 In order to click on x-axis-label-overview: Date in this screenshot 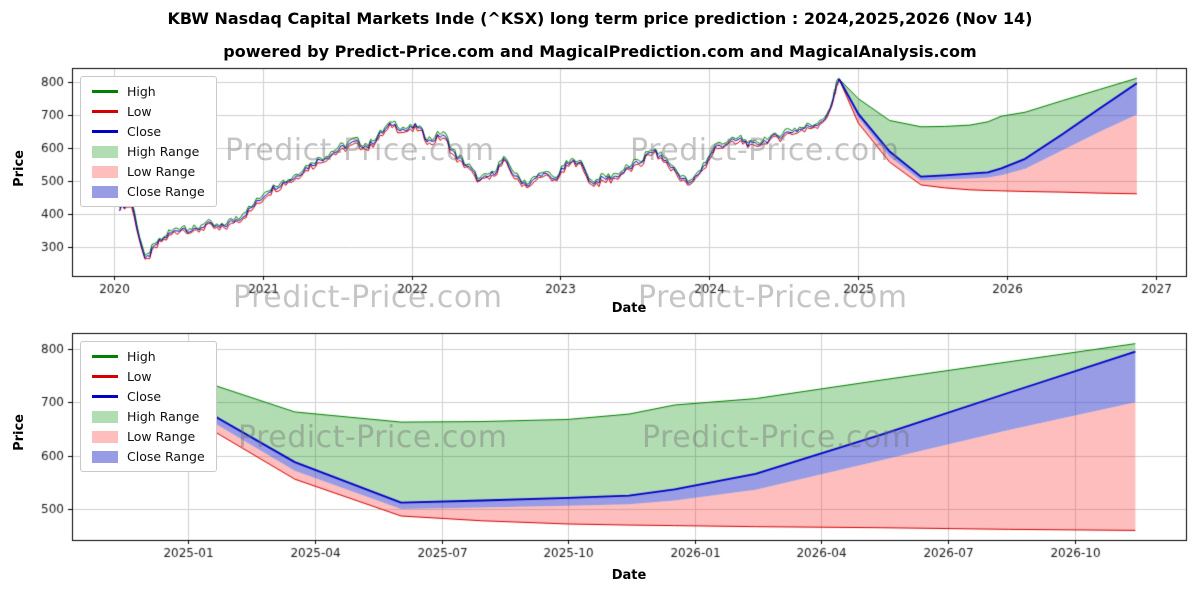, I will do `click(629, 308)`.